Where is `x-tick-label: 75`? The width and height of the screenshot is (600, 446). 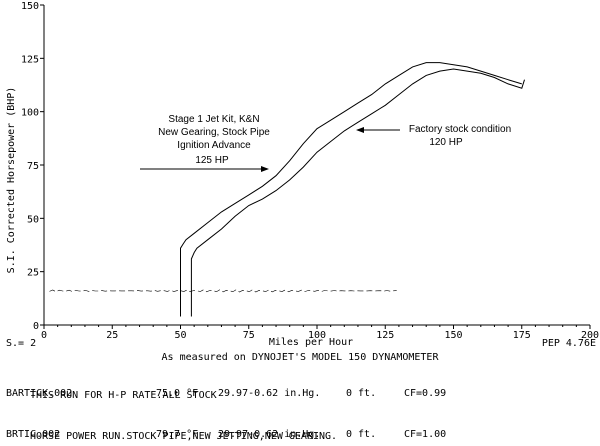
x-tick-label: 75 is located at coordinates (249, 335).